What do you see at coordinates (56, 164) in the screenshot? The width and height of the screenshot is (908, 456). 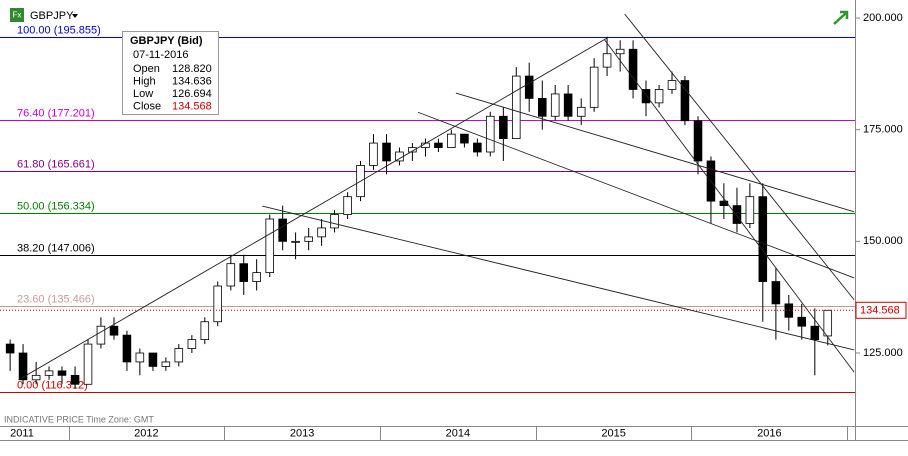 I see `fib-label: 61.80 (165.661)` at bounding box center [56, 164].